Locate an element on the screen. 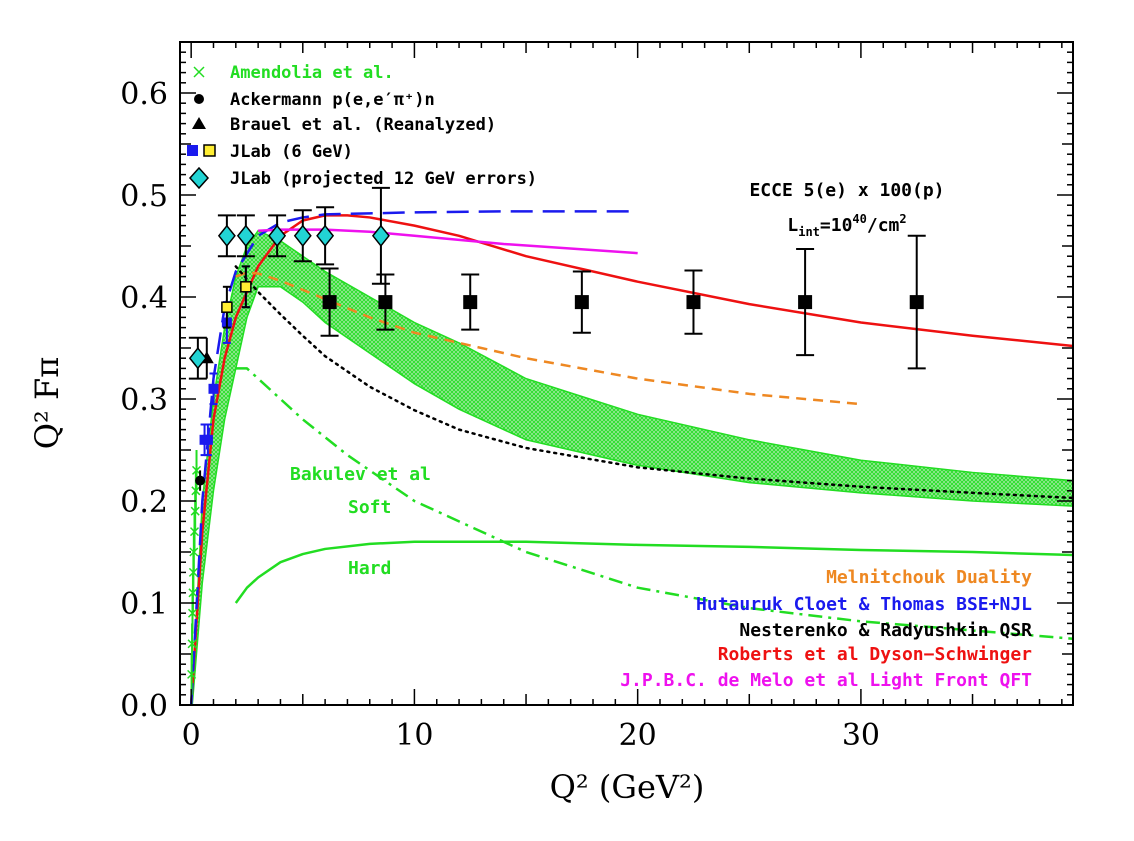 The width and height of the screenshot is (1134, 841). legend-blue-square-icon is located at coordinates (192, 150).